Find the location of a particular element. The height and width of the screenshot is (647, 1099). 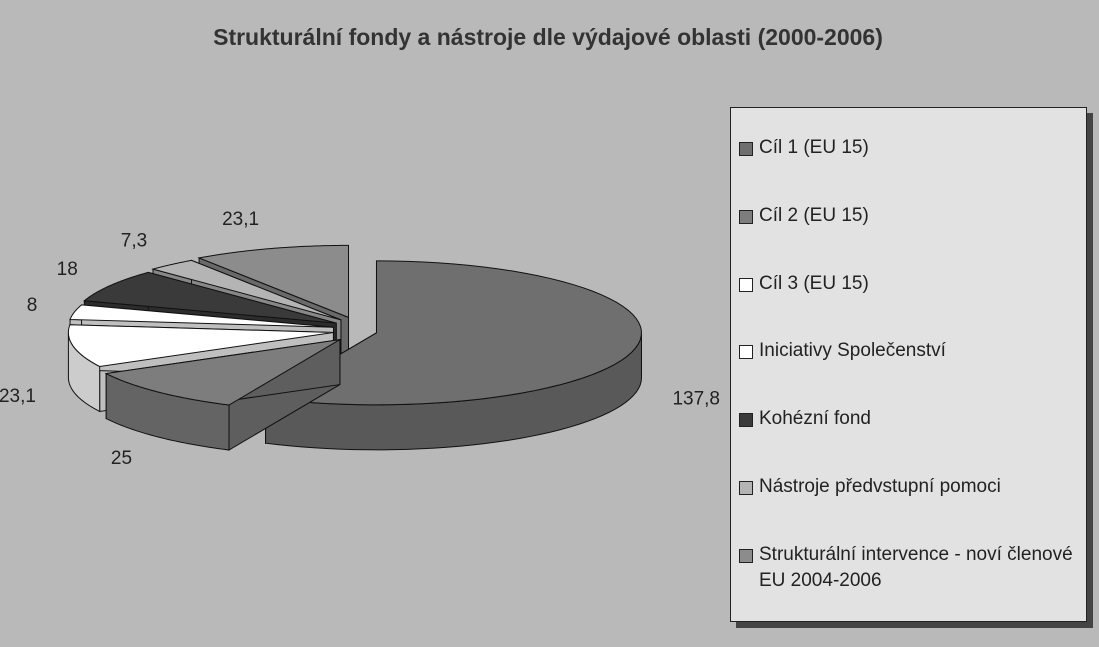

data-label: 8 is located at coordinates (32, 305).